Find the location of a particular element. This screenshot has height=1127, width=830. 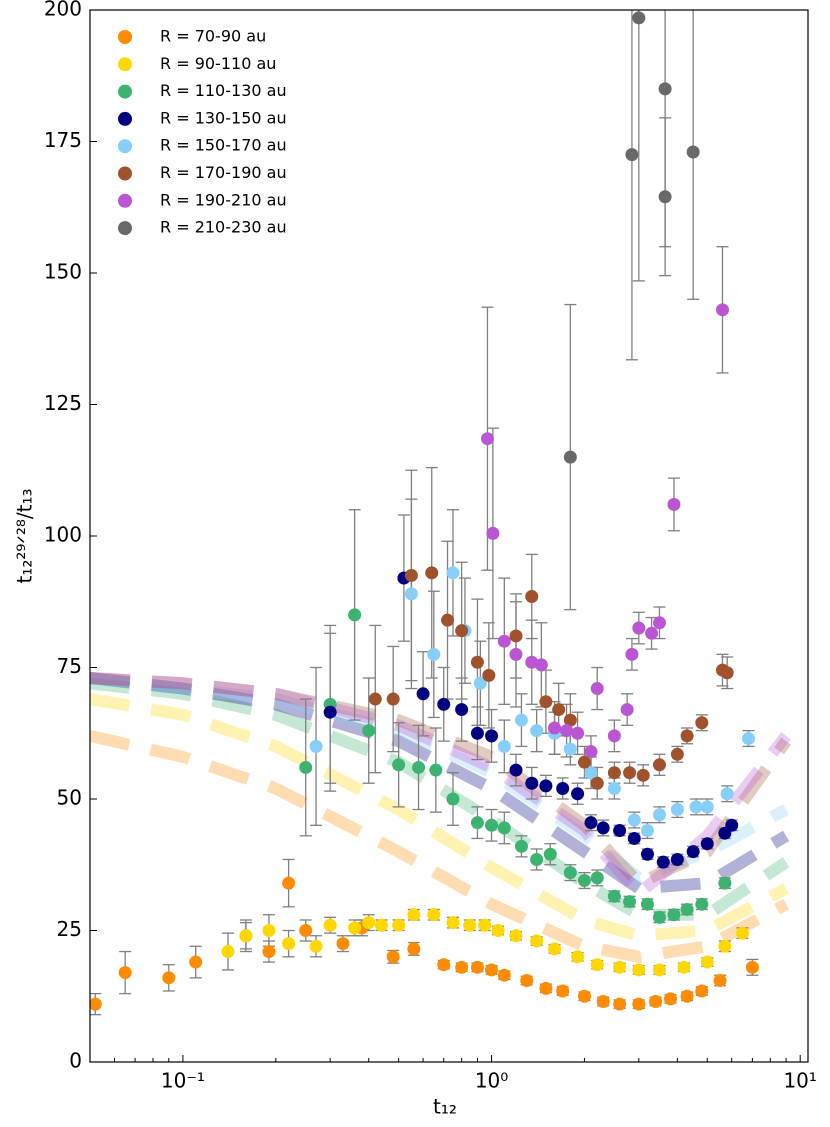

y-tick-label: 175 is located at coordinates (63, 140).